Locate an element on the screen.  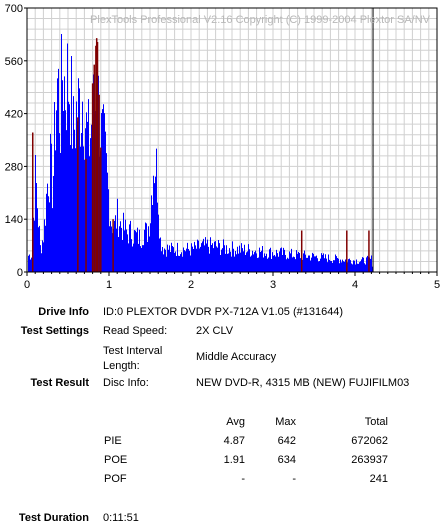
y-tick-label: 140 is located at coordinates (14, 220).